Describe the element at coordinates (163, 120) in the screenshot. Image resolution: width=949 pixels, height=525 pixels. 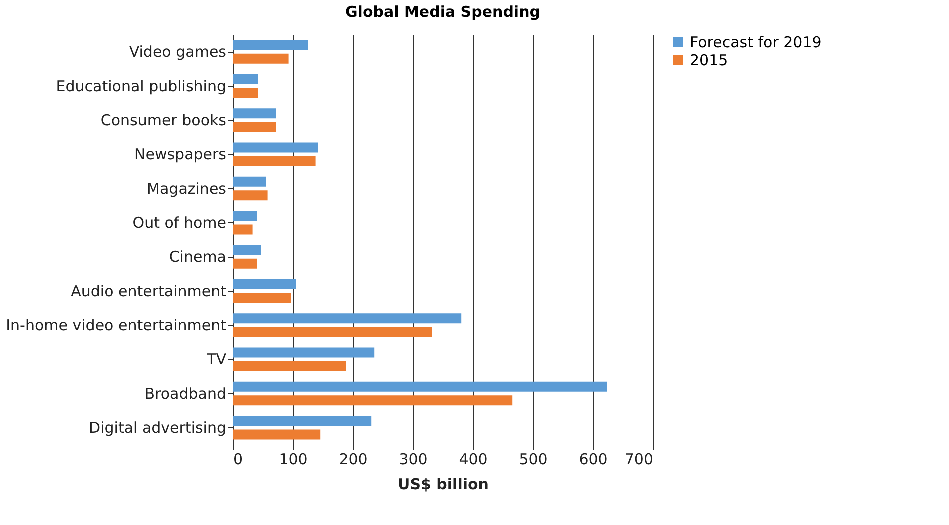
I see `y-tick-label: Consumer books` at that location.